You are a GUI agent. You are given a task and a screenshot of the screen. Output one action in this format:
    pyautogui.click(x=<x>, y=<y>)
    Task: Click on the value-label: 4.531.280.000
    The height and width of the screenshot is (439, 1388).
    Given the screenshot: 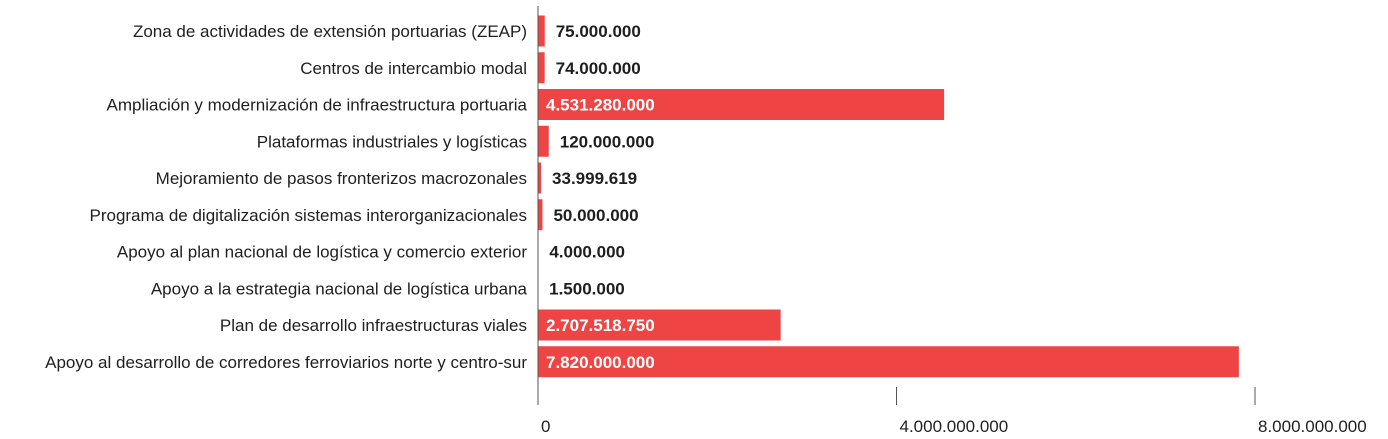 What is the action you would take?
    pyautogui.click(x=600, y=105)
    